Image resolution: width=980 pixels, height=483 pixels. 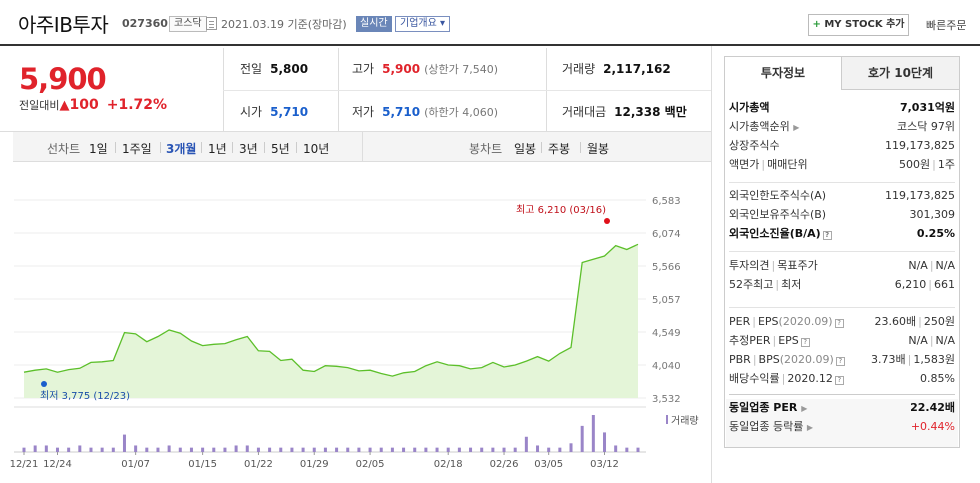 I want to click on info-label: PER | EPS(2020.09)?, so click(x=786, y=321).